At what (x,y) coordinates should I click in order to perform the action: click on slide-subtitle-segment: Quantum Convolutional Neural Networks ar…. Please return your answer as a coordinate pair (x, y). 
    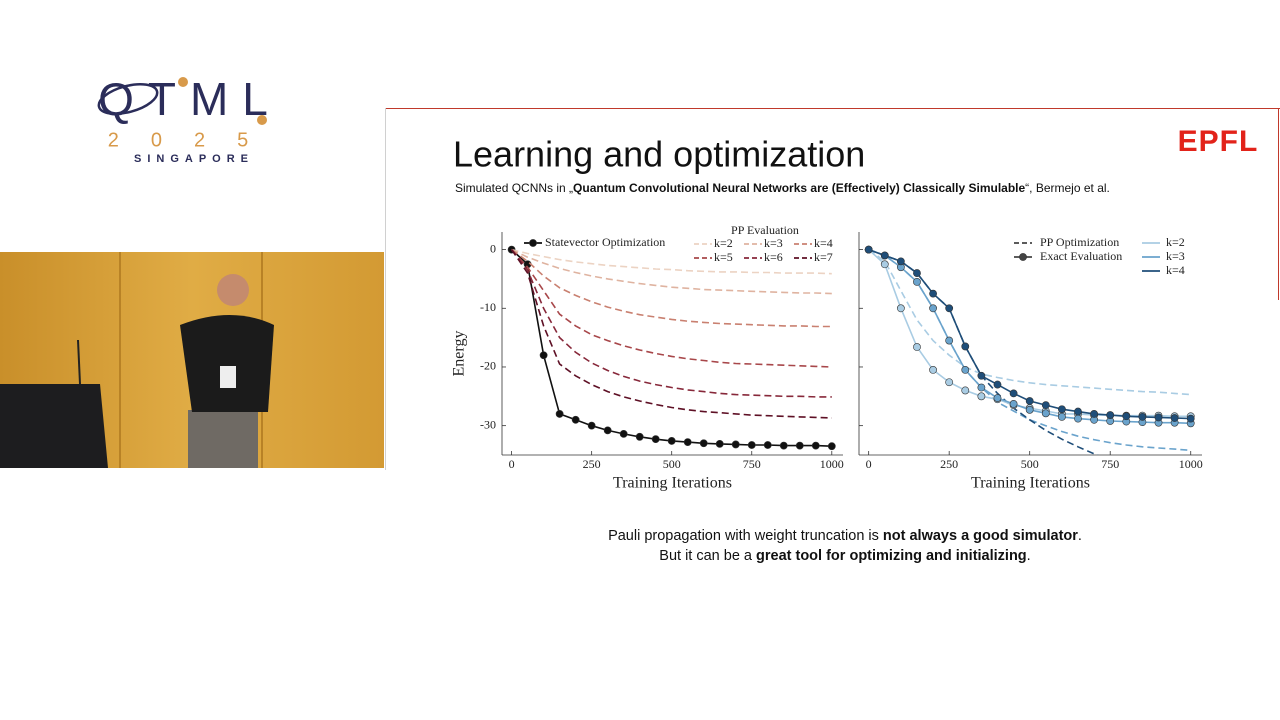
    Looking at the image, I should click on (799, 188).